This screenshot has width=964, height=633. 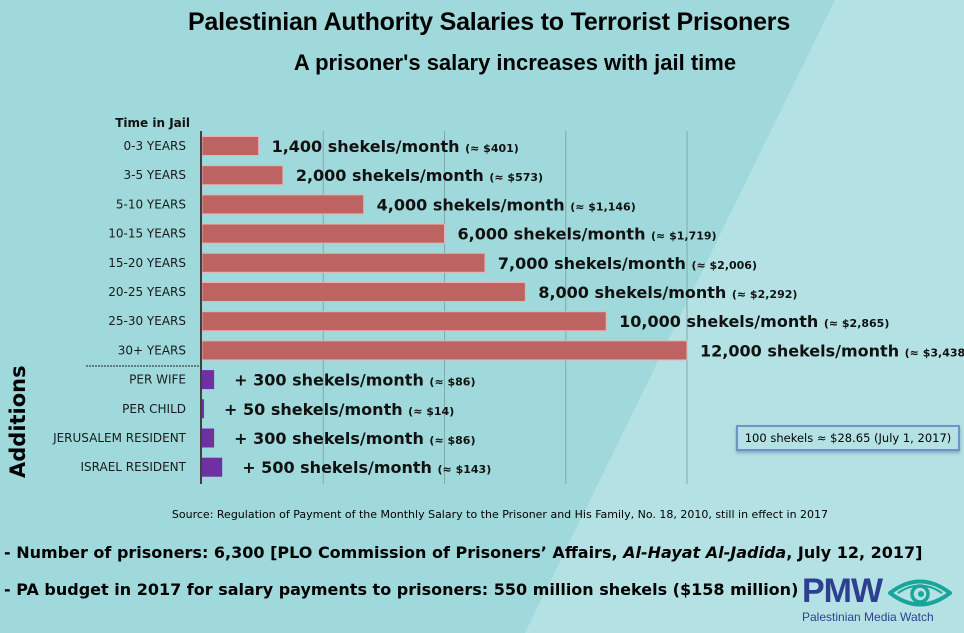 What do you see at coordinates (154, 409) in the screenshot?
I see `category-label: PER CHILD` at bounding box center [154, 409].